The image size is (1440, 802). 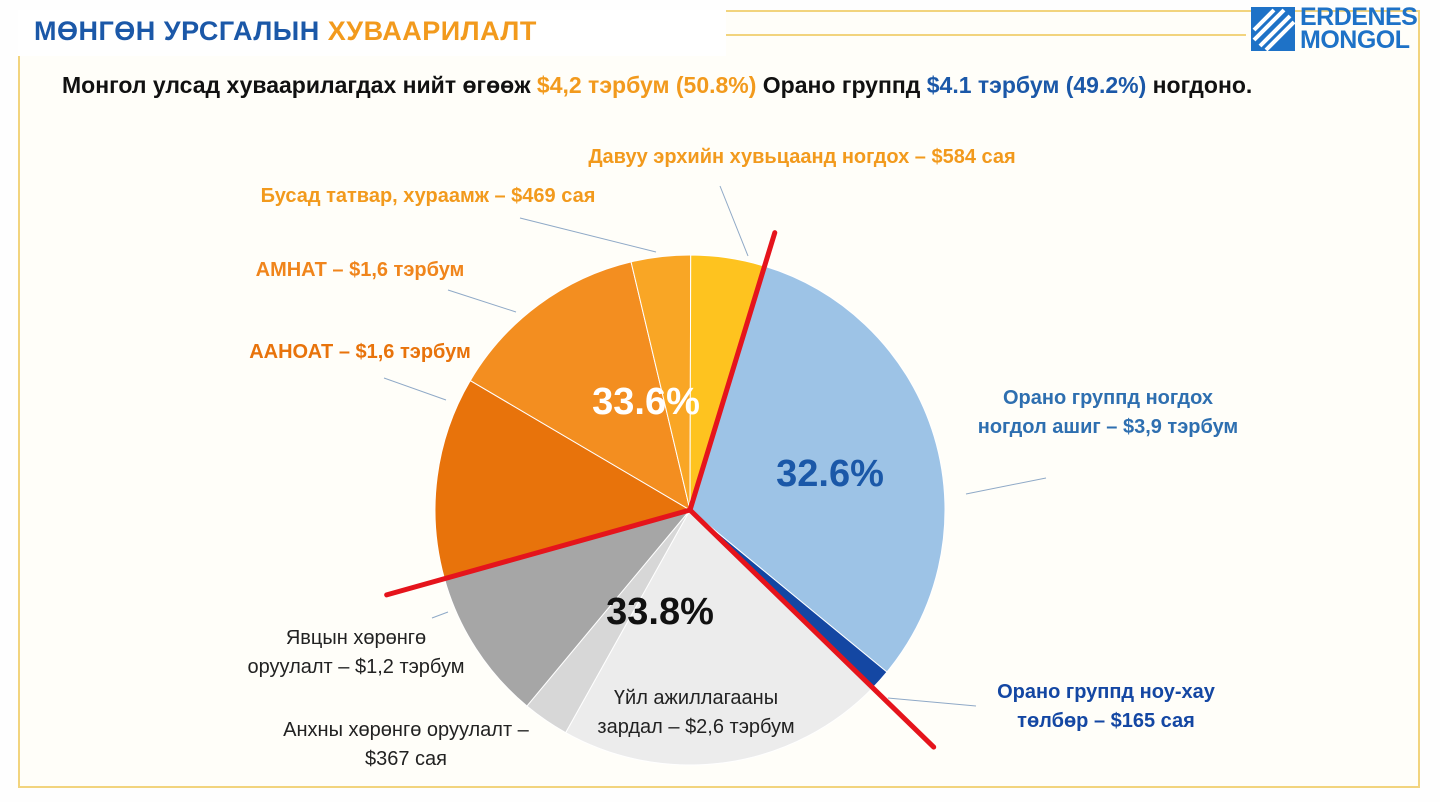 I want to click on subtitle-suffix: ногдоно., so click(x=1202, y=85).